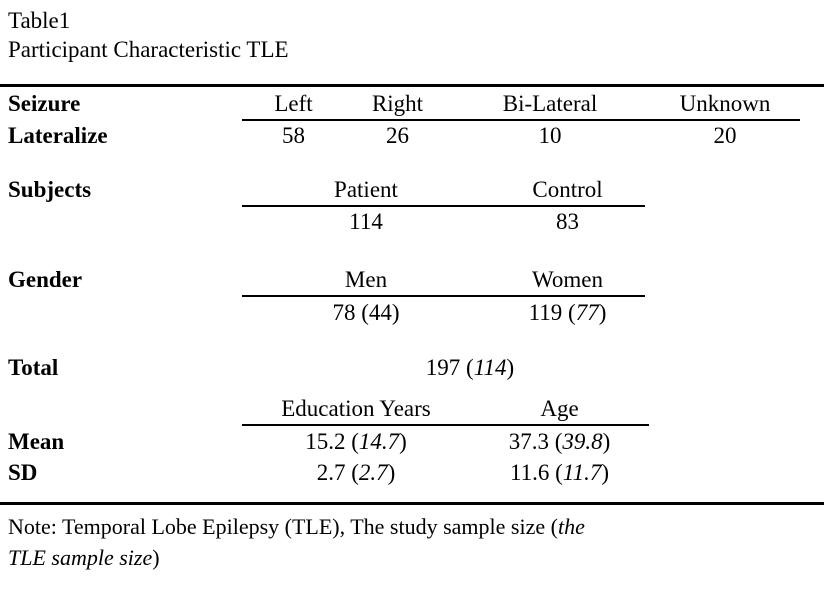 This screenshot has height=596, width=824. Describe the element at coordinates (445, 441) in the screenshot. I see `mean-values: 15.2 (14.7) 37.3 (39.8)` at that location.